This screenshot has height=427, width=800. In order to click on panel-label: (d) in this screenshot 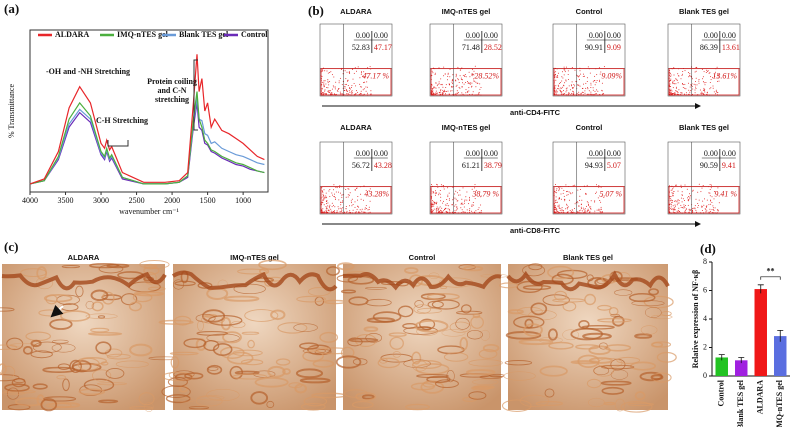, I will do `click(708, 248)`.